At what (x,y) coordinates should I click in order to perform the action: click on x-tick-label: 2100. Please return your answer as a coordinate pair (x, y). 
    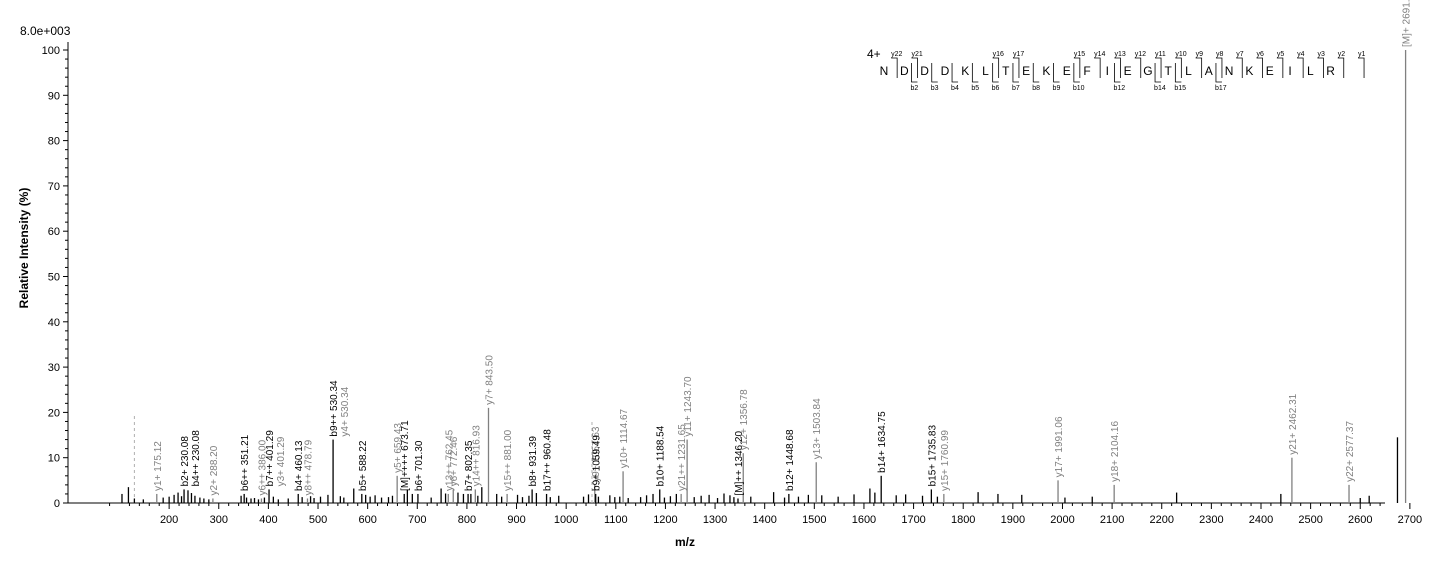
    Looking at the image, I should click on (1112, 520).